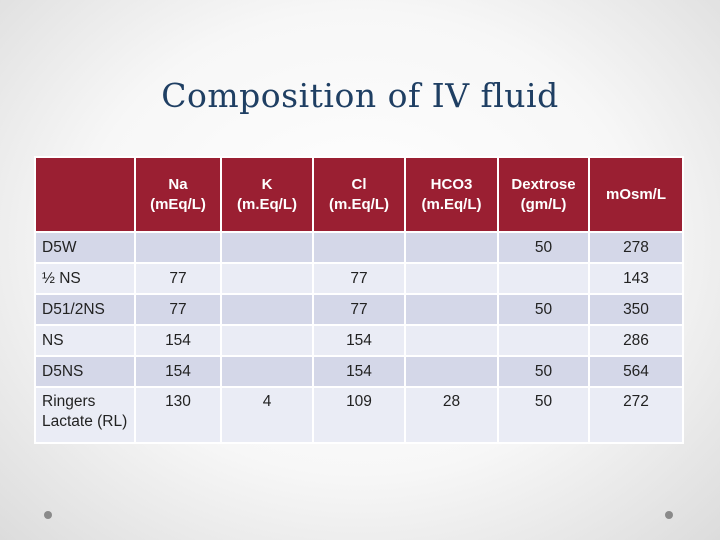 This screenshot has height=540, width=720. What do you see at coordinates (636, 247) in the screenshot?
I see `value-cell-mosm: 278` at bounding box center [636, 247].